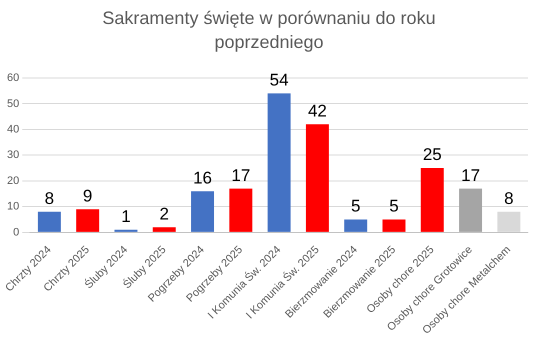 This screenshot has height=344, width=538. I want to click on data-label: 25, so click(432, 154).